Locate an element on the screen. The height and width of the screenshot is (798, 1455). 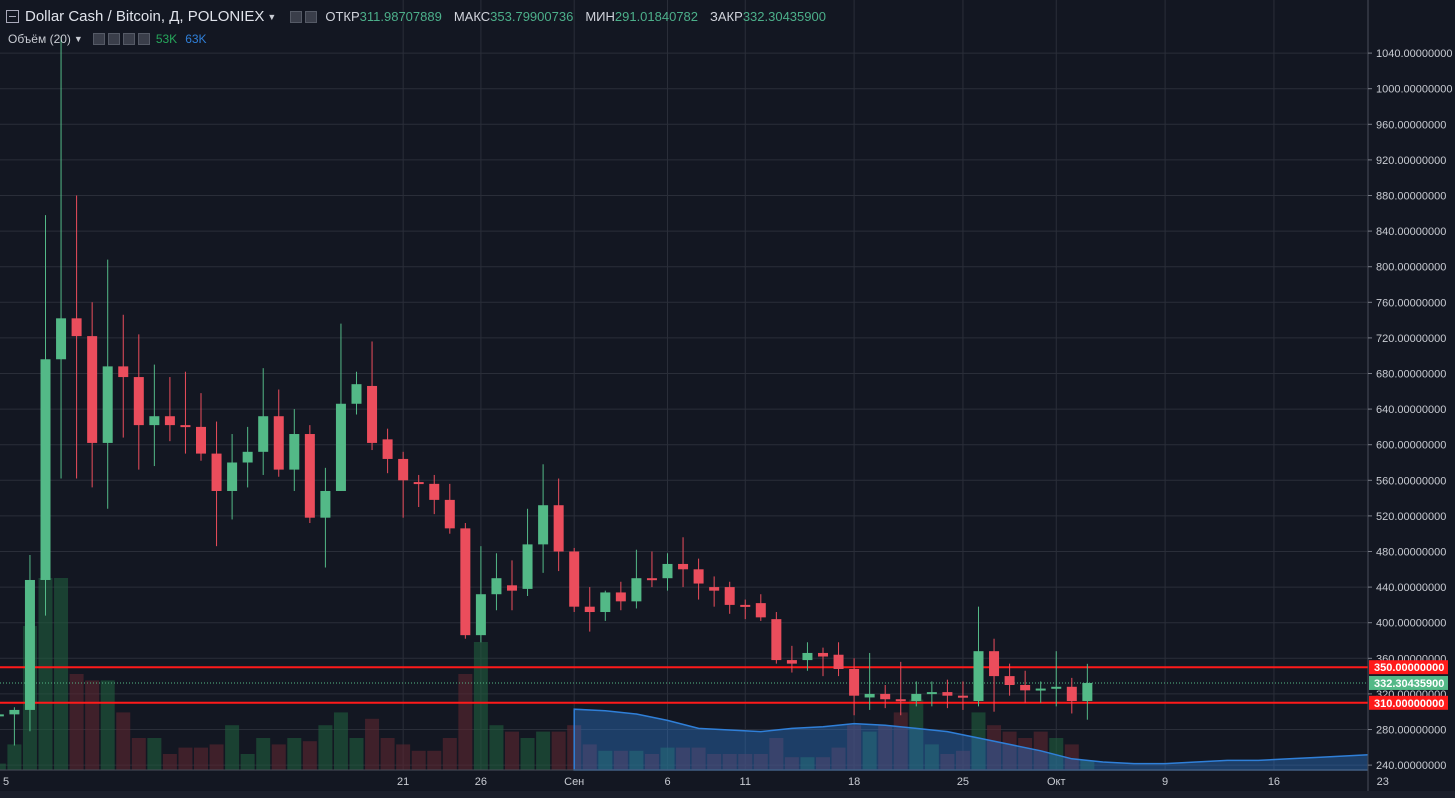
volume-hide-icon is located at coordinates (113, 39).